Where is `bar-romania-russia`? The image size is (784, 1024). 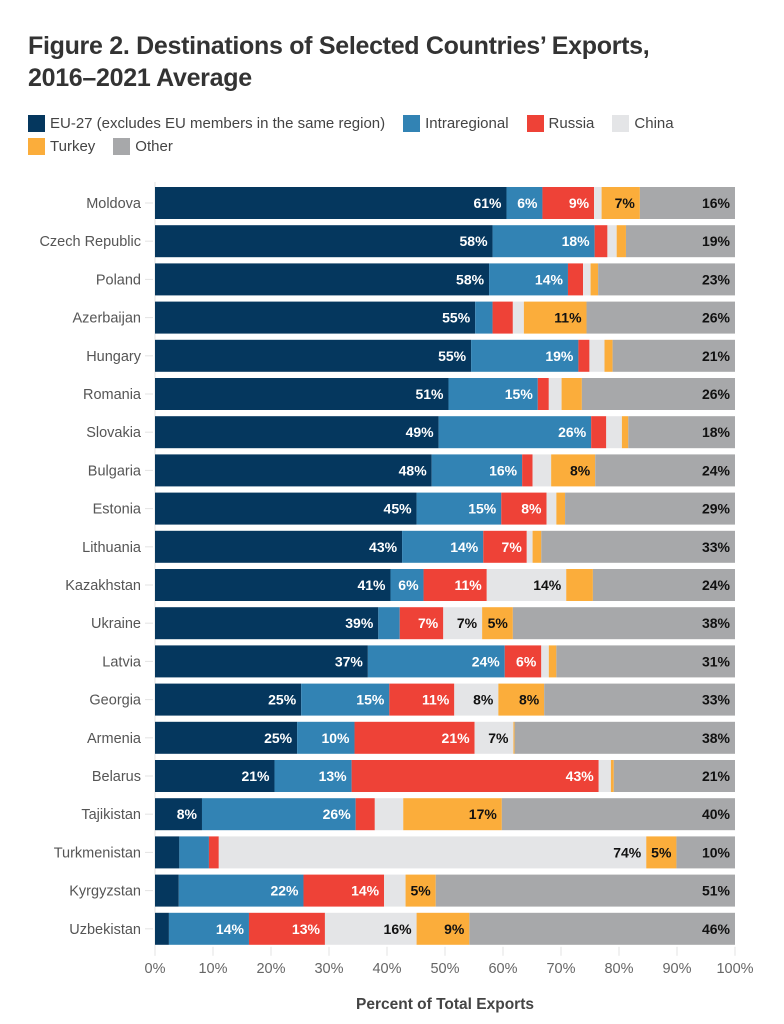 bar-romania-russia is located at coordinates (543, 394).